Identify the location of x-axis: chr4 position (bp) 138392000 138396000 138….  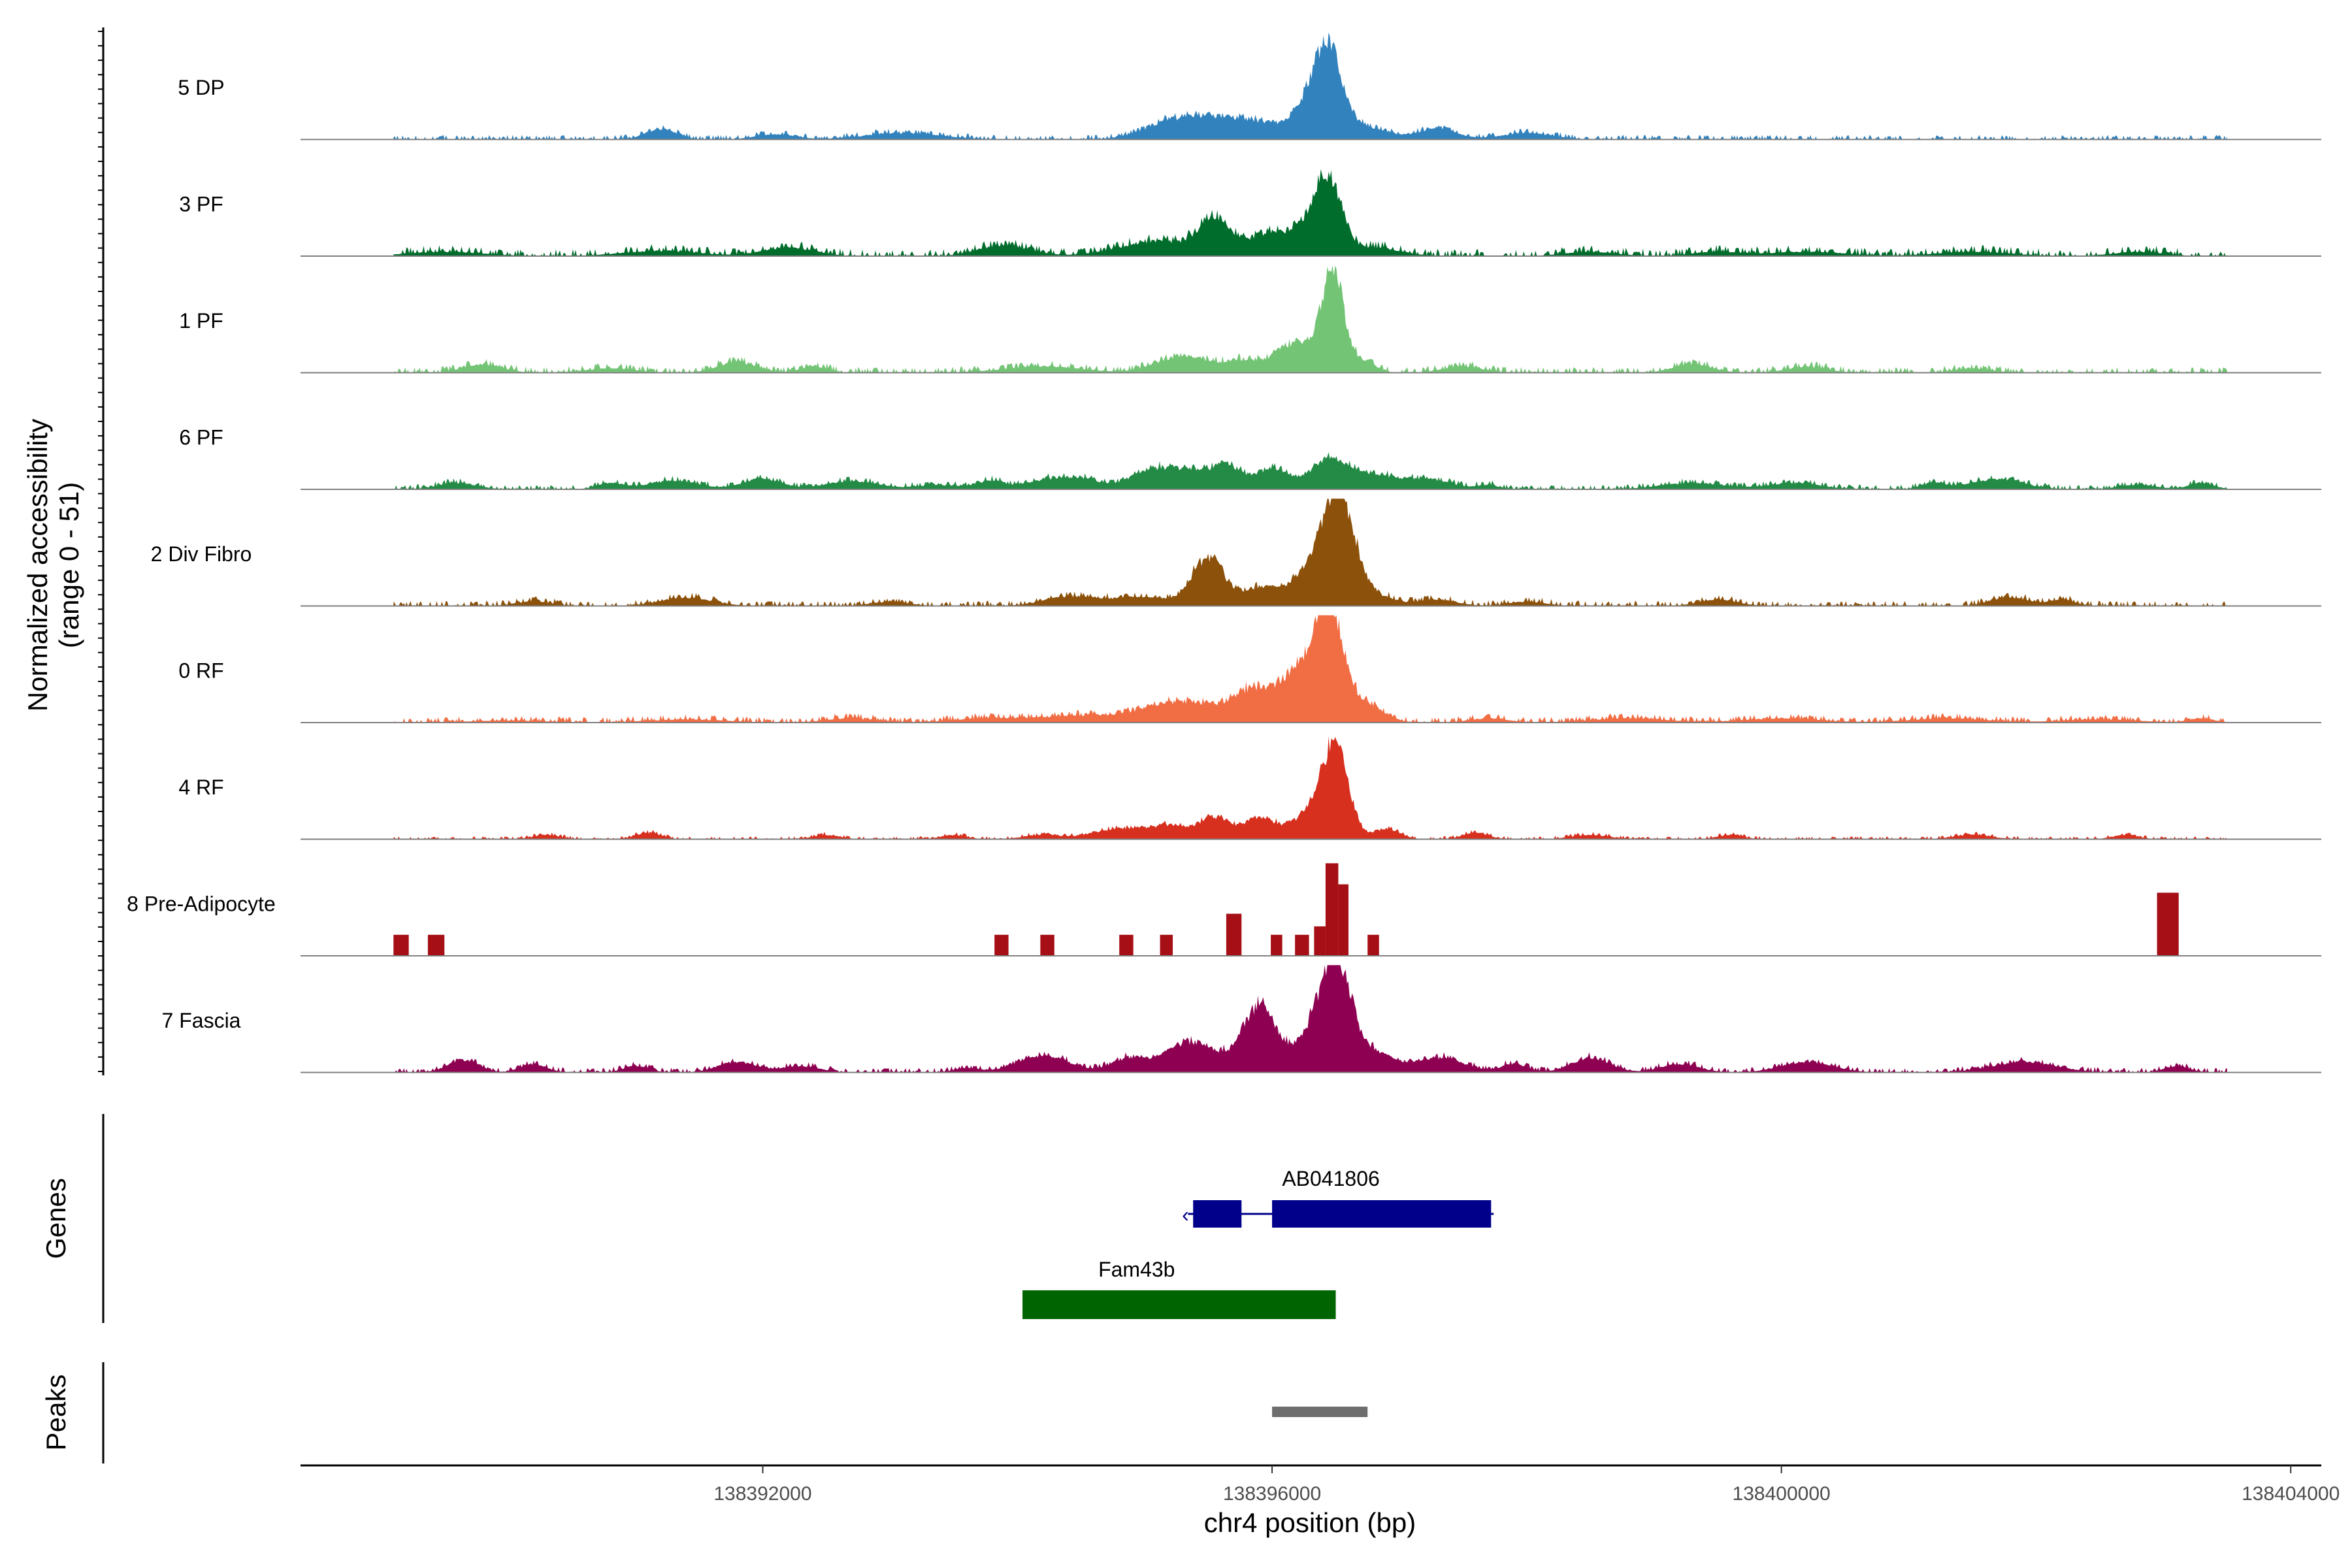
(1320, 1501).